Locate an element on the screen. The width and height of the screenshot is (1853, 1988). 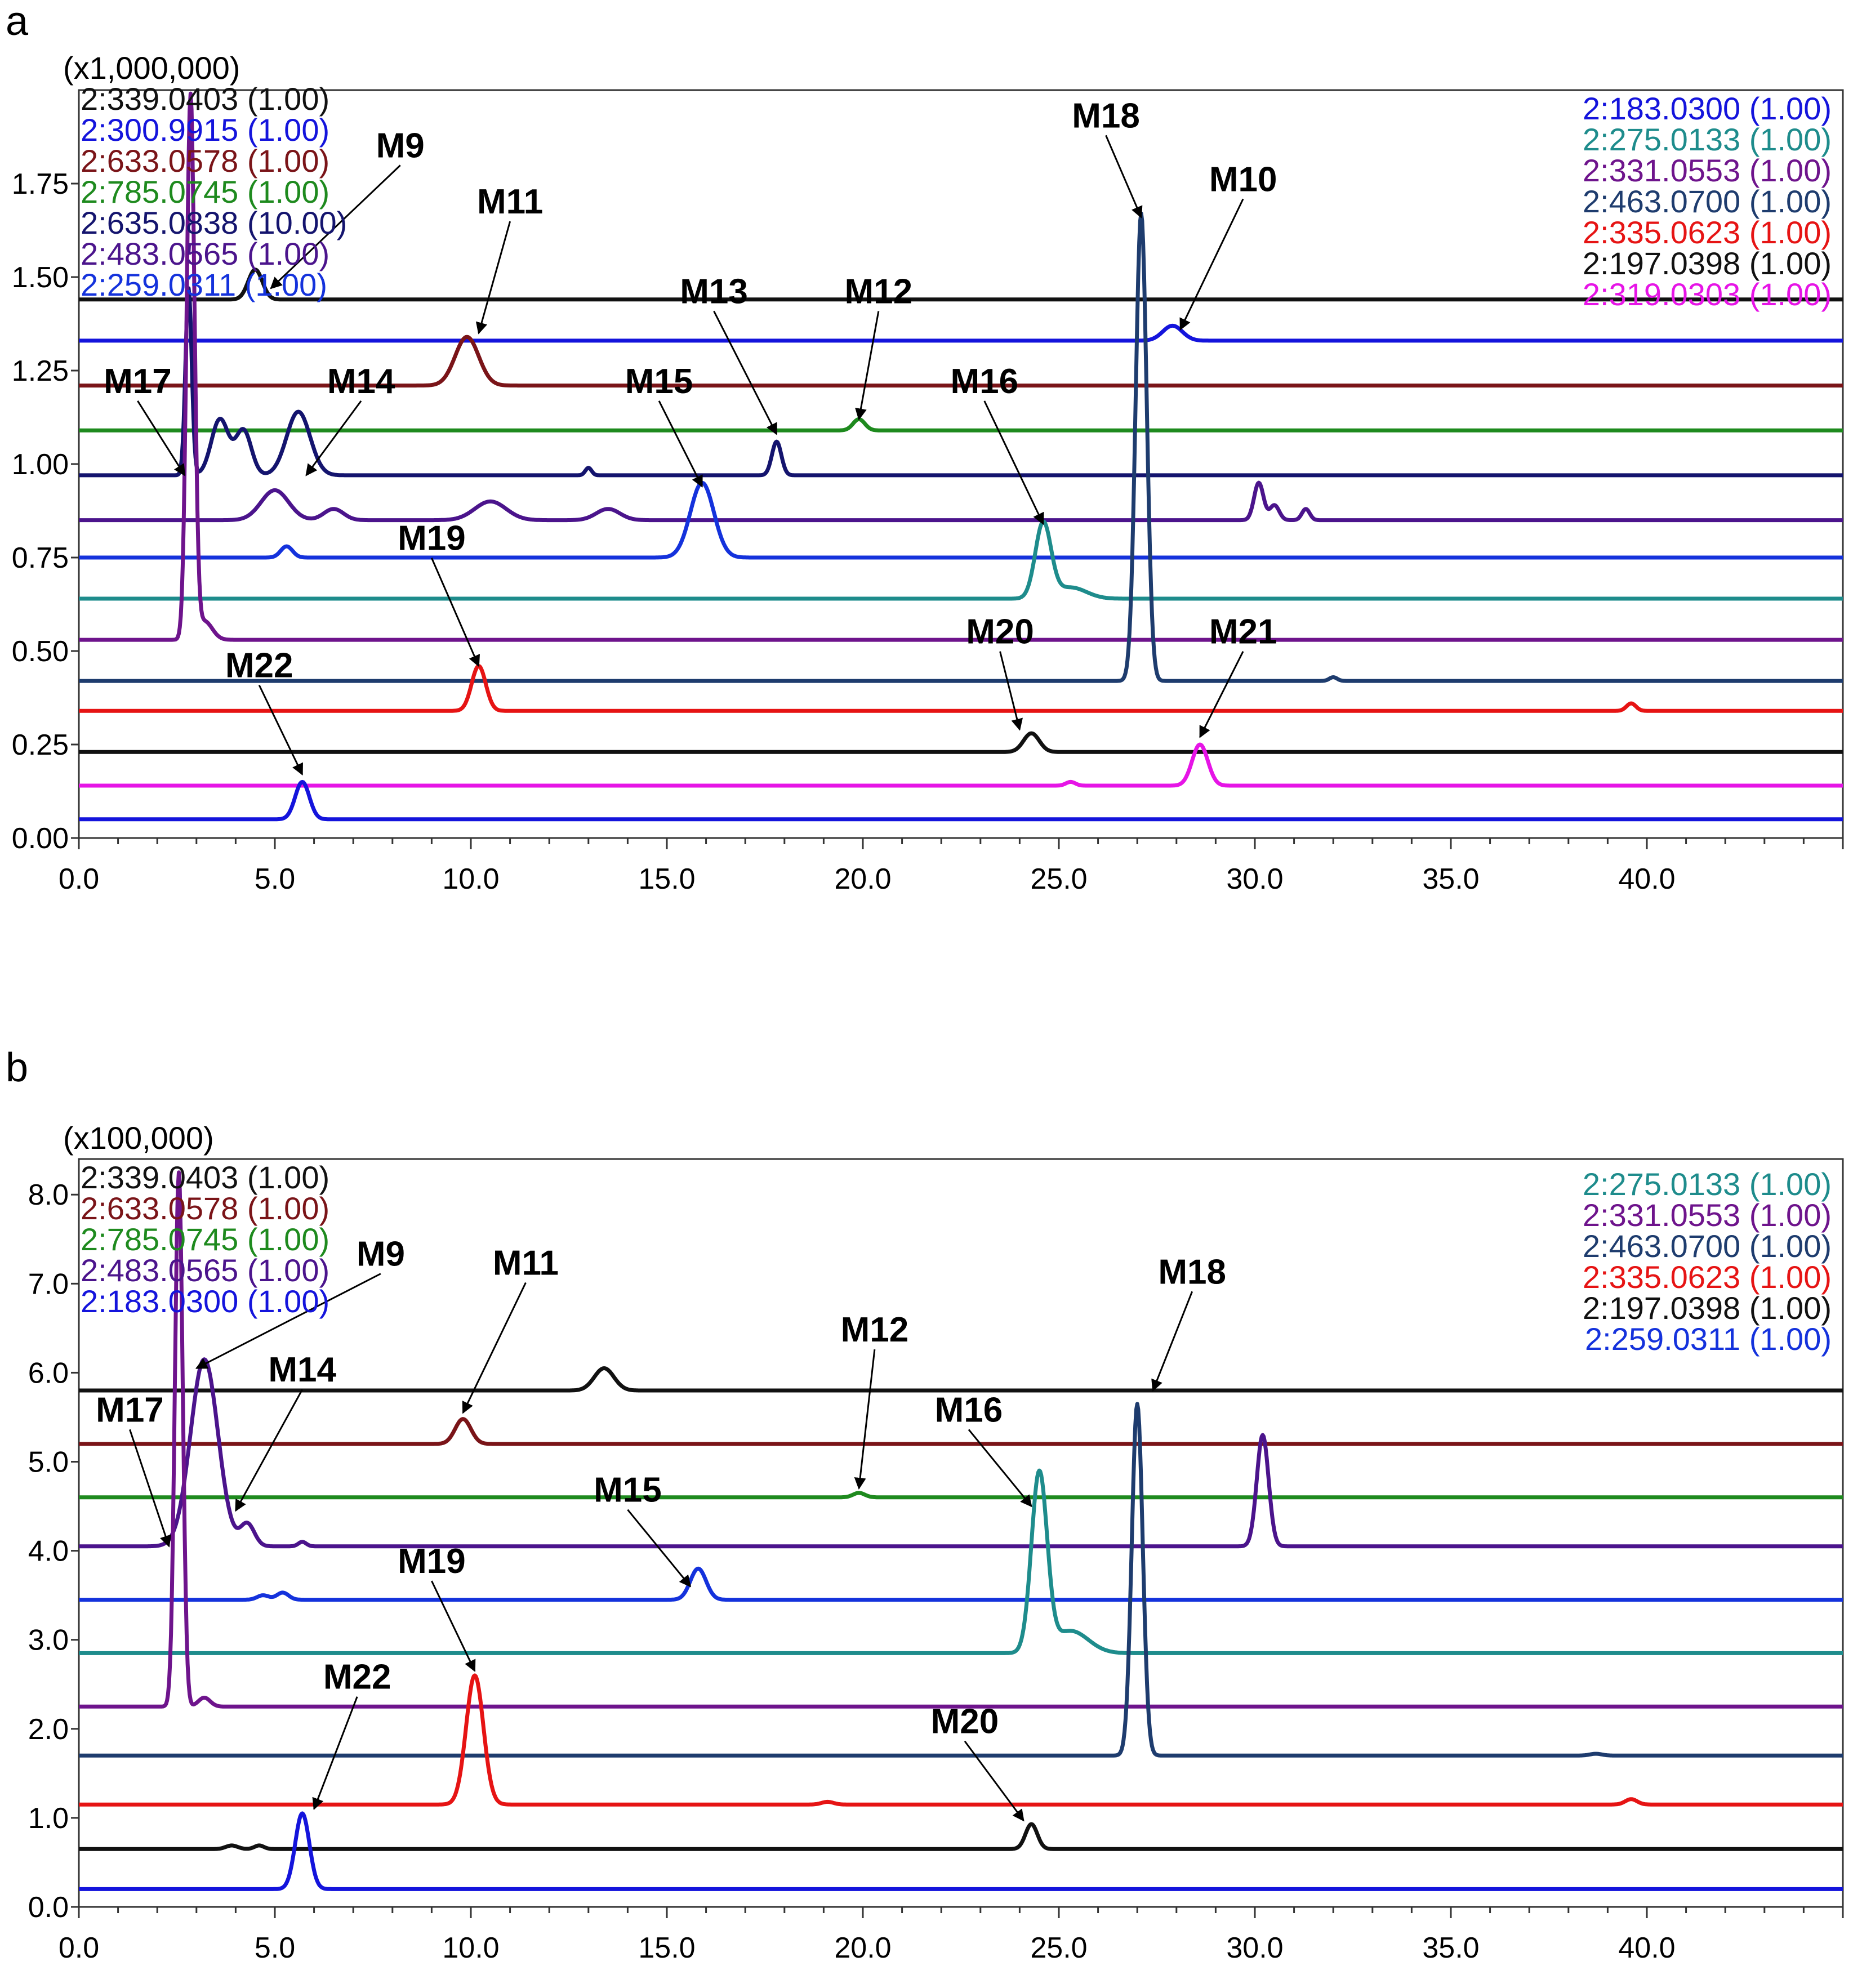
panel-b-y-tick-label: 0.0 is located at coordinates (48, 1907).